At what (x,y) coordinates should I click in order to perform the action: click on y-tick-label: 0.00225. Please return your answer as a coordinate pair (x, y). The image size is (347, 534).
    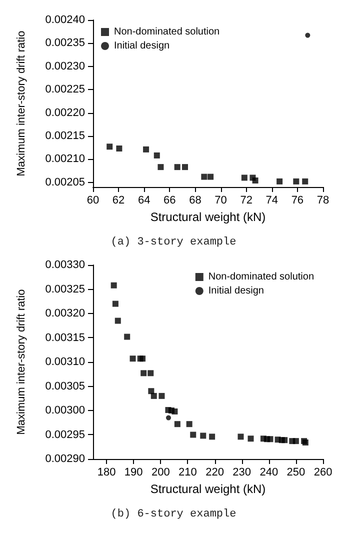
    Looking at the image, I should click on (65, 90).